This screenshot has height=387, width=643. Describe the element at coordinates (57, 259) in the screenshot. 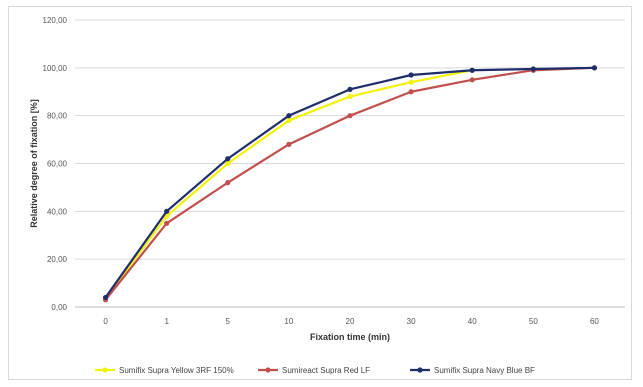

I see `y-tick-label: 20,00` at that location.